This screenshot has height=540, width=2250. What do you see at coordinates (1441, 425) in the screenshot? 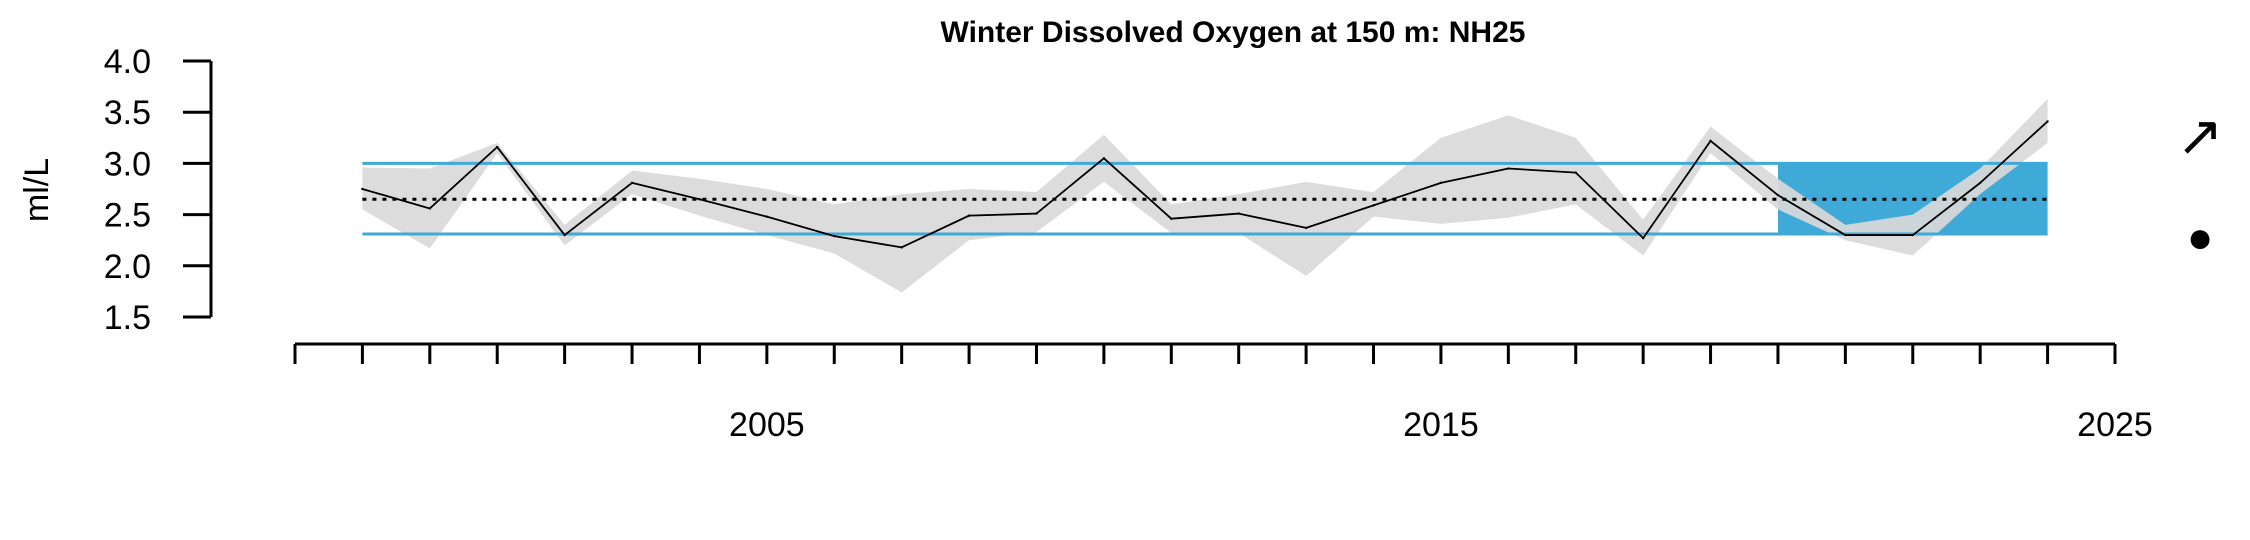
I see `x-tick-label: 2015` at bounding box center [1441, 425].